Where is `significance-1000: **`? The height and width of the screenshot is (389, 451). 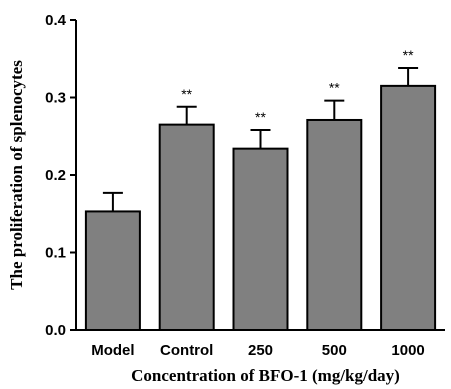
significance-1000: ** is located at coordinates (408, 55).